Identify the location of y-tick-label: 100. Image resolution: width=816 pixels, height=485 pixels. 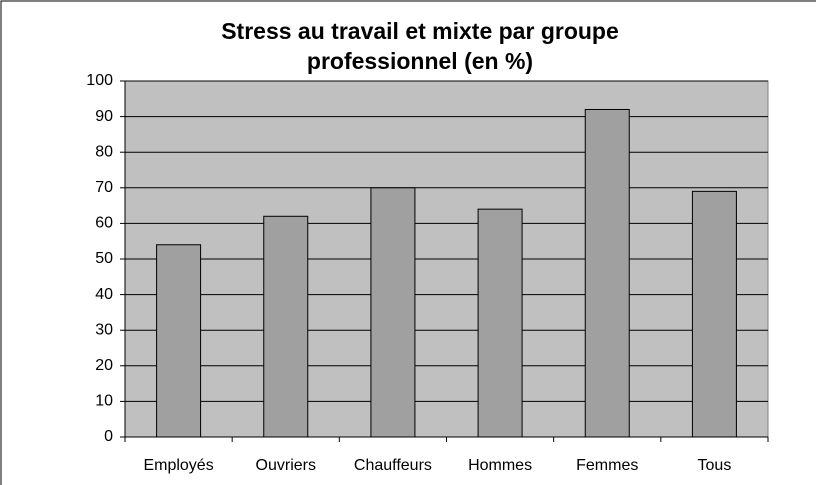
(99, 80).